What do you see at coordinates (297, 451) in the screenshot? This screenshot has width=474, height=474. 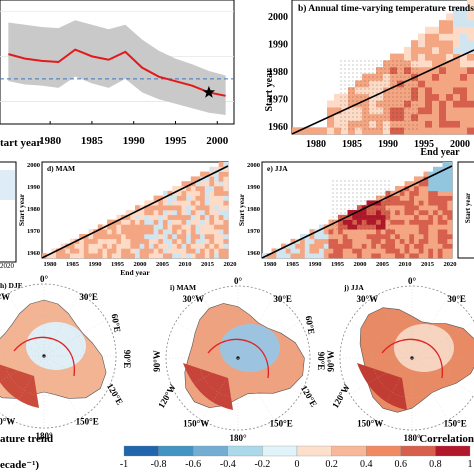 I see `colorbar-swatches` at bounding box center [297, 451].